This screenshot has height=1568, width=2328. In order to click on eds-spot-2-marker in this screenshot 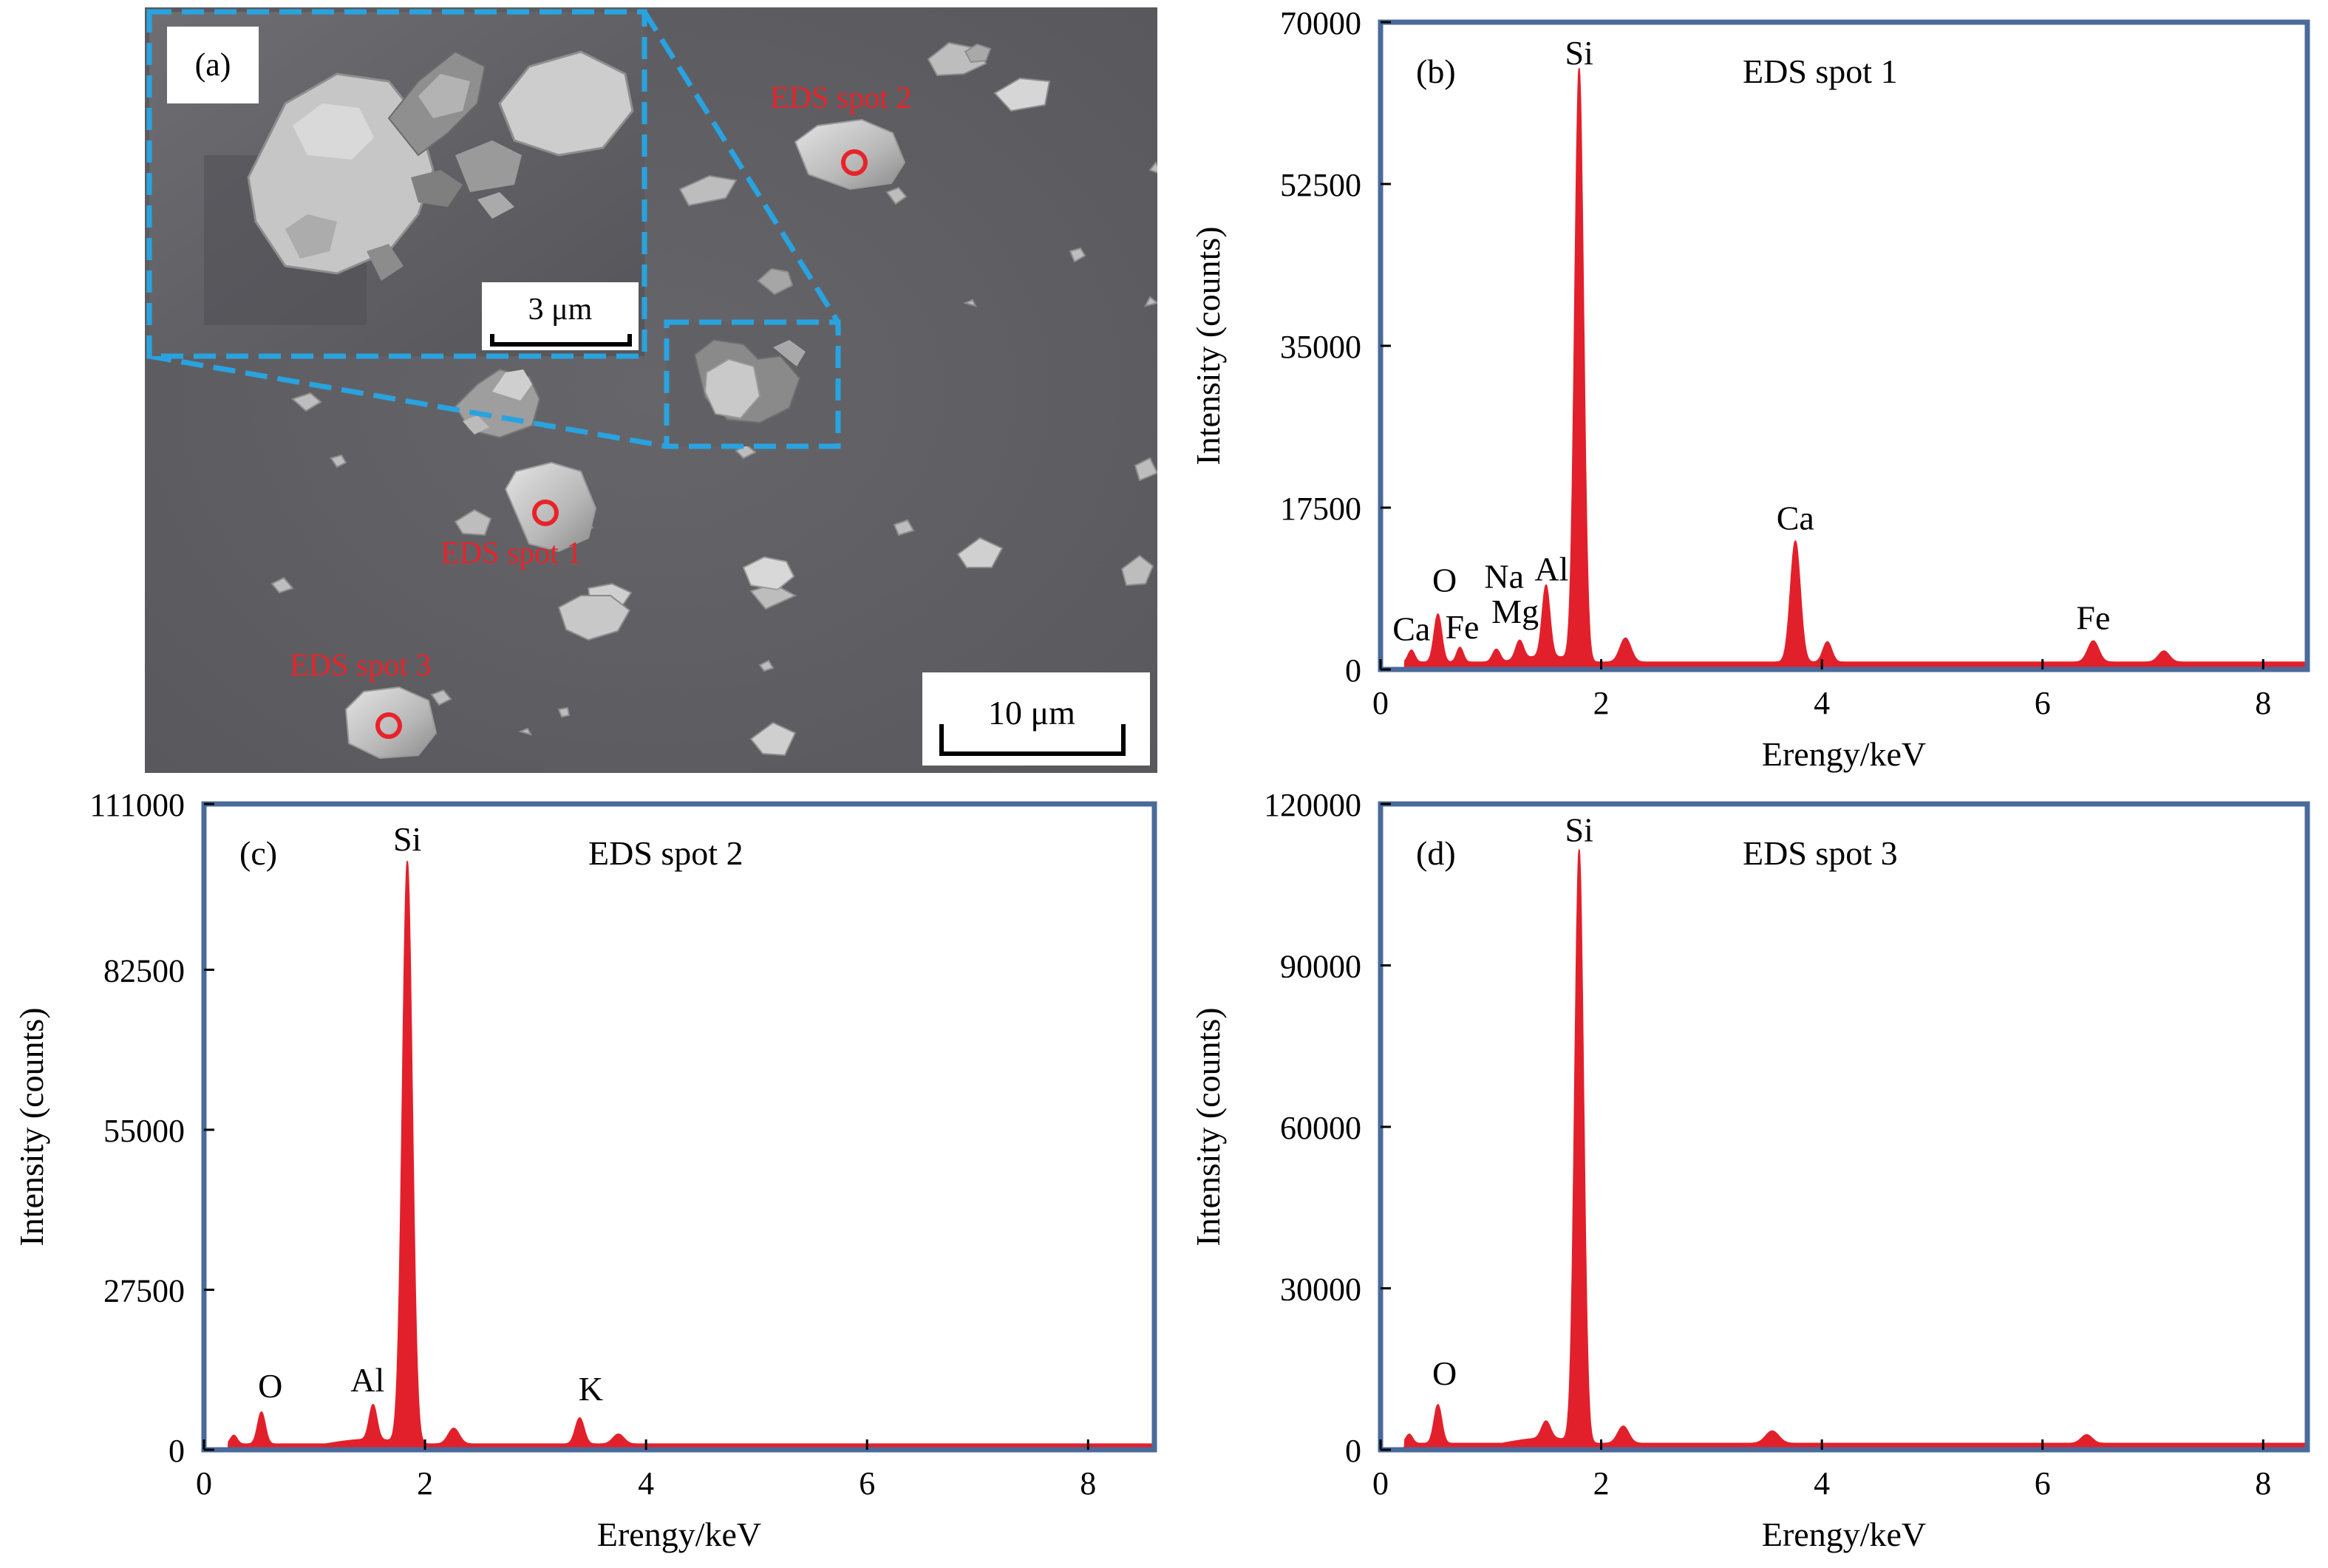, I will do `click(855, 162)`.